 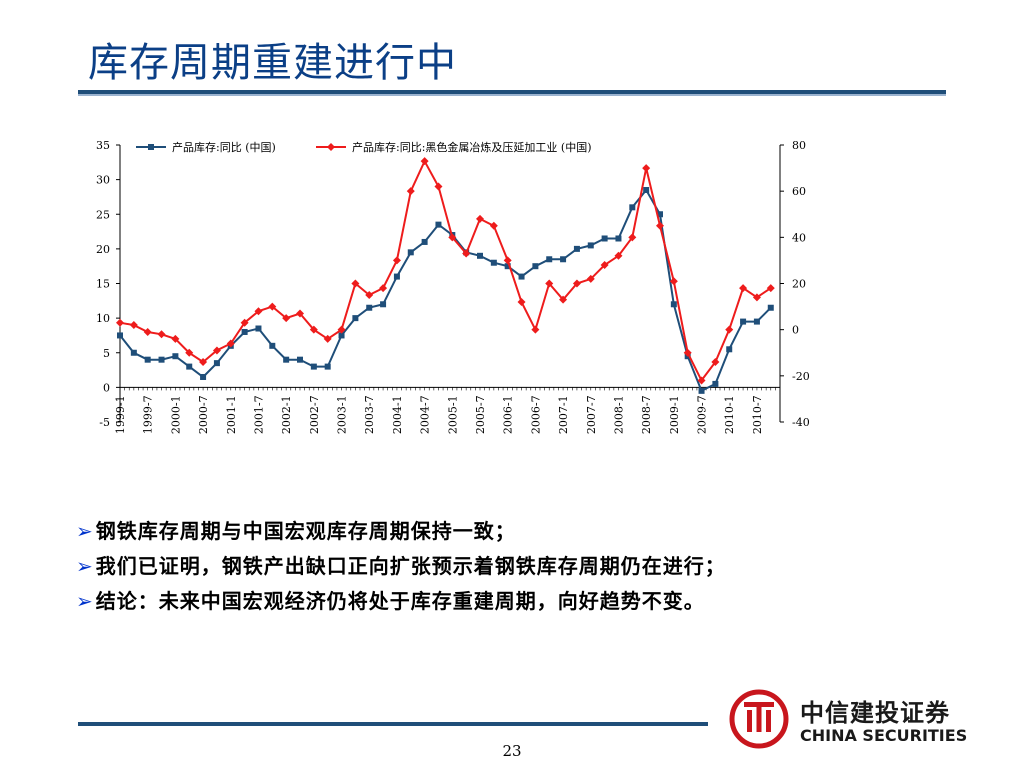 What do you see at coordinates (148, 414) in the screenshot?
I see `x-tick-label: 1999-7` at bounding box center [148, 414].